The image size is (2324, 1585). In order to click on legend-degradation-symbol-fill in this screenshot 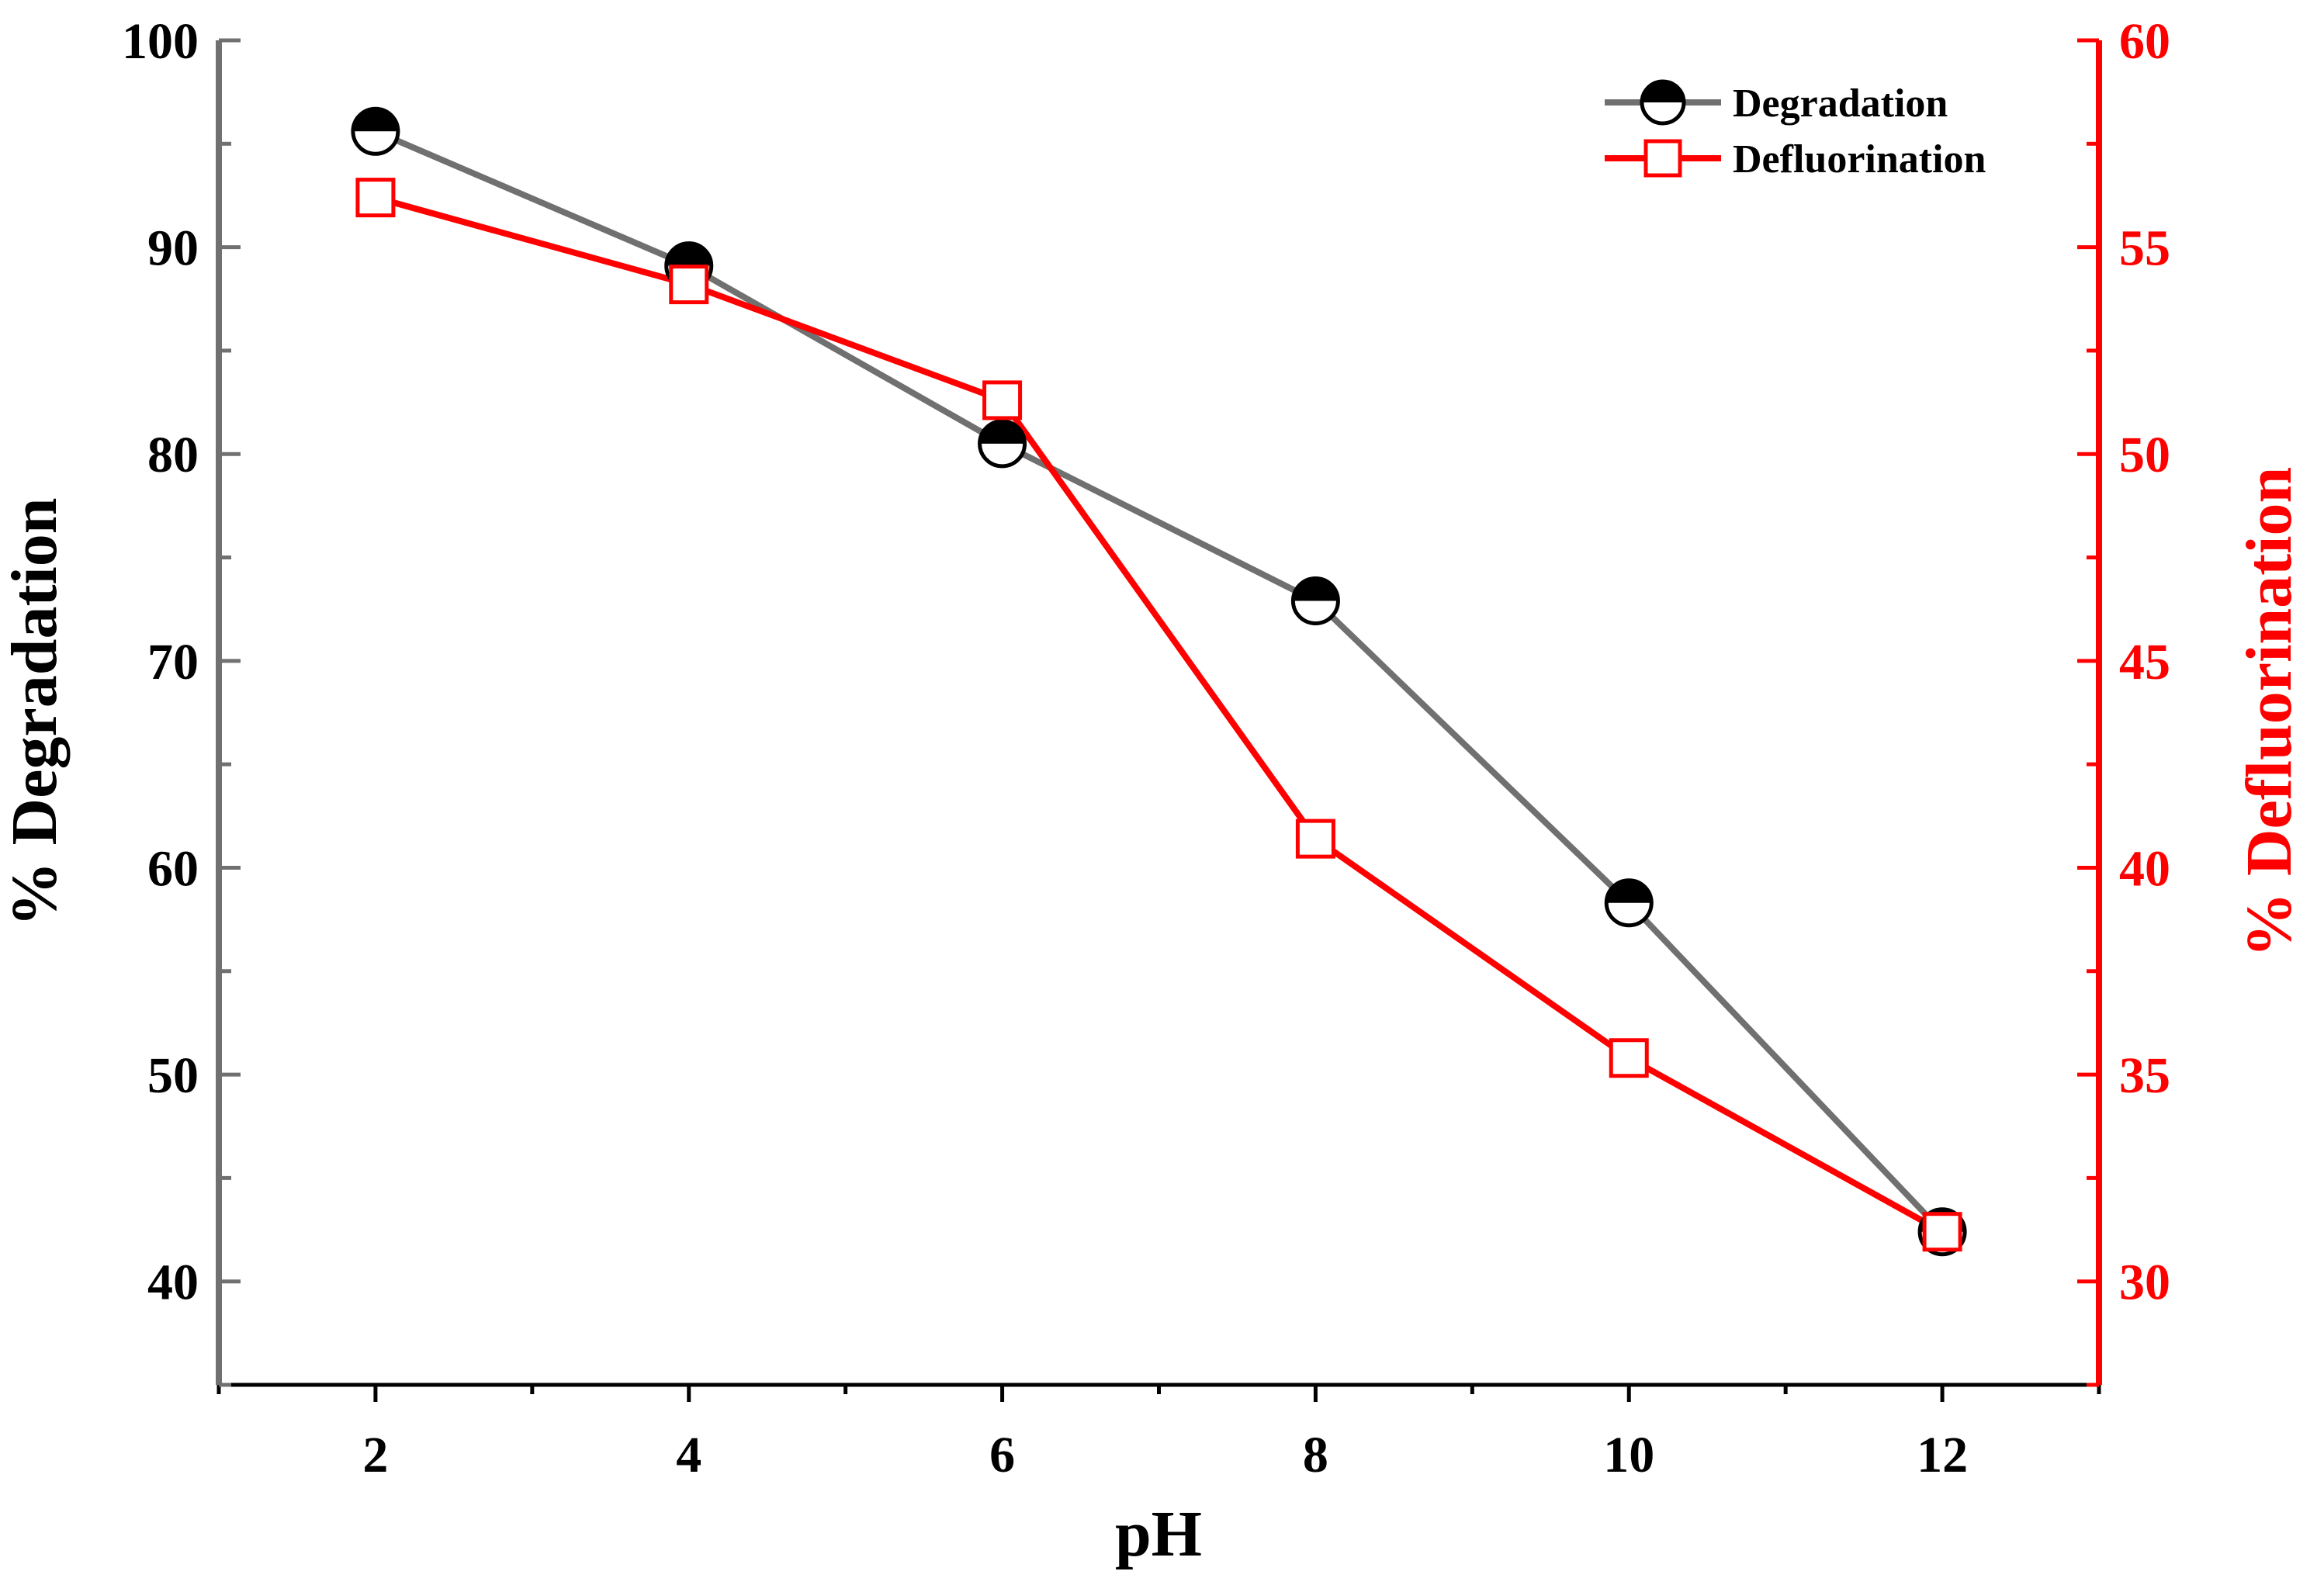, I will do `click(1663, 91)`.